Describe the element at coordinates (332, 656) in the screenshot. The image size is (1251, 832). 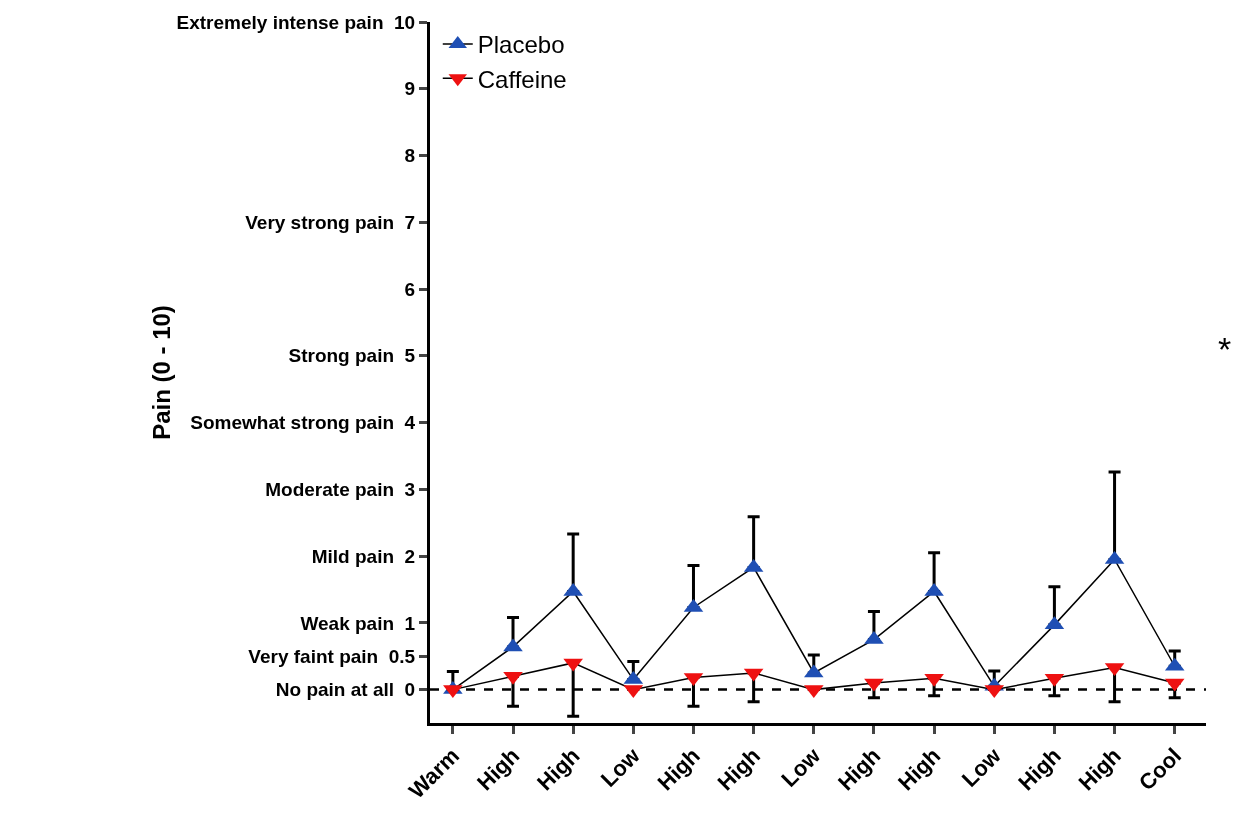
I see `y-tick-label: Very faint pain 0.5` at that location.